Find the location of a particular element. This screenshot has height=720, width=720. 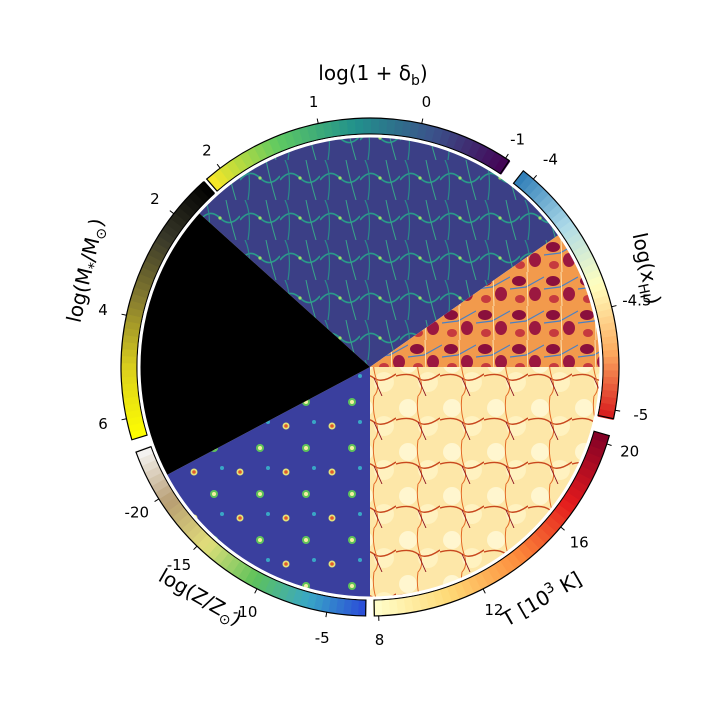

tick-label: -20 is located at coordinates (137, 513).